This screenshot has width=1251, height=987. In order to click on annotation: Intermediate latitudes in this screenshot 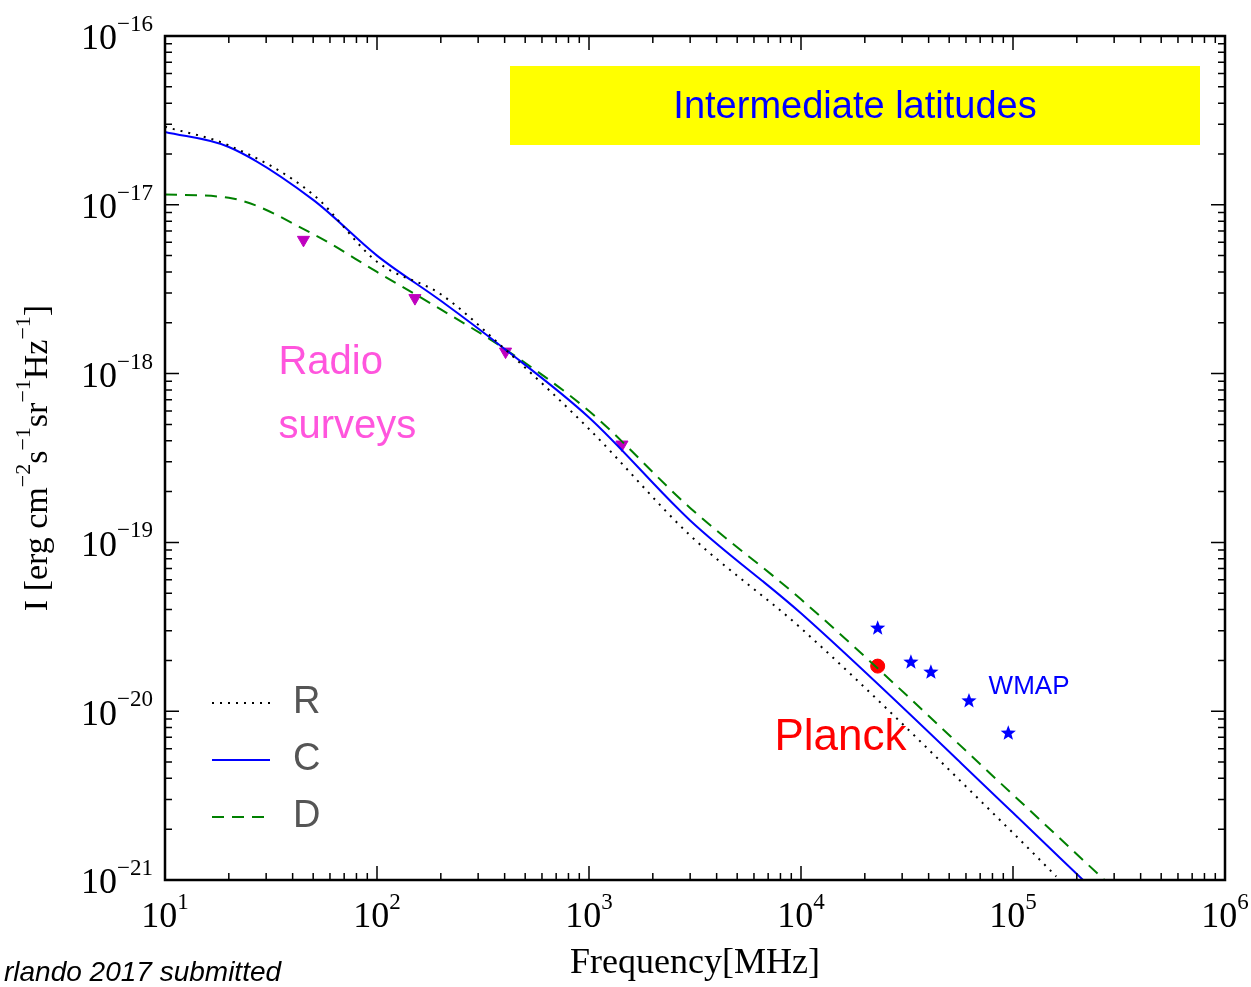, I will do `click(855, 105)`.